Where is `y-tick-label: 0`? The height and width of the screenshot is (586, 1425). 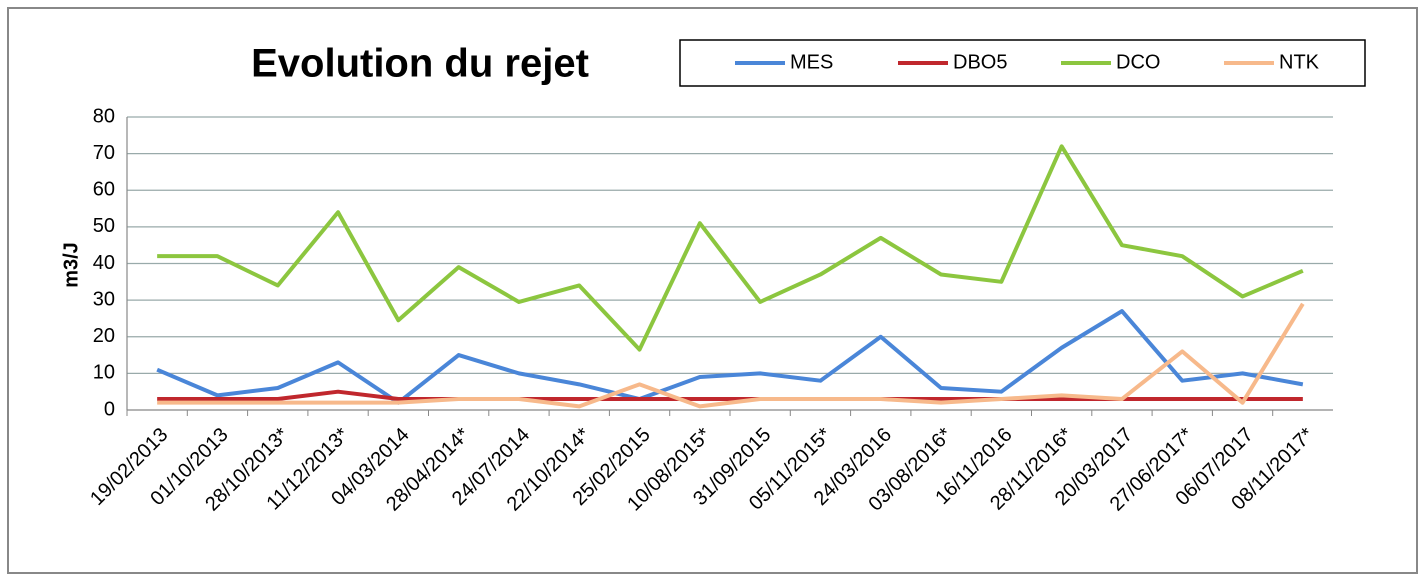
y-tick-label: 0 is located at coordinates (109, 409).